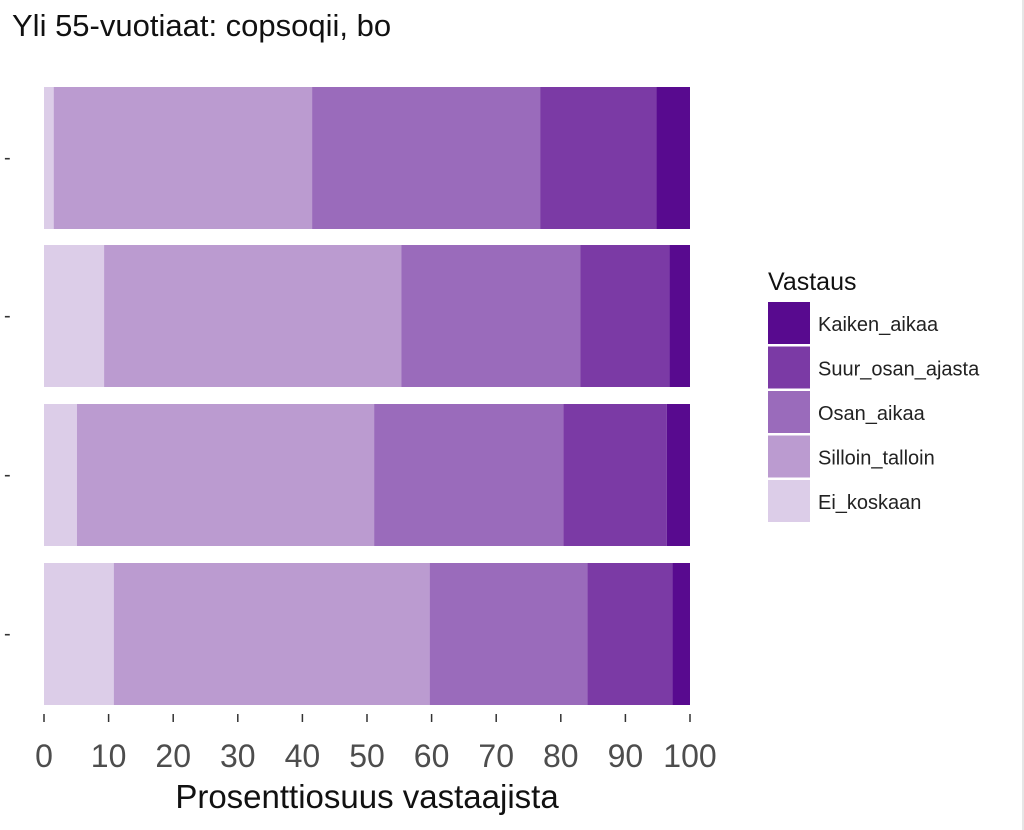  Describe the element at coordinates (496, 756) in the screenshot. I see `x-tick-label: 70` at that location.